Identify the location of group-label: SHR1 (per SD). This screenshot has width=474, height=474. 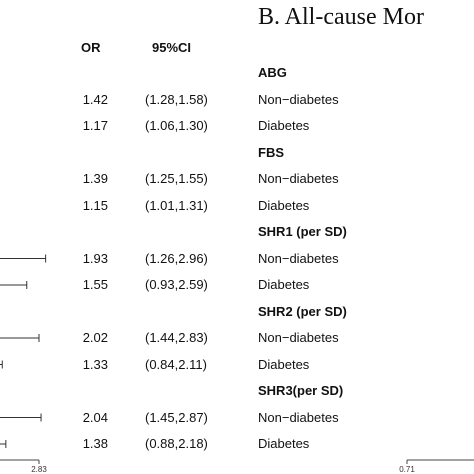
(302, 231).